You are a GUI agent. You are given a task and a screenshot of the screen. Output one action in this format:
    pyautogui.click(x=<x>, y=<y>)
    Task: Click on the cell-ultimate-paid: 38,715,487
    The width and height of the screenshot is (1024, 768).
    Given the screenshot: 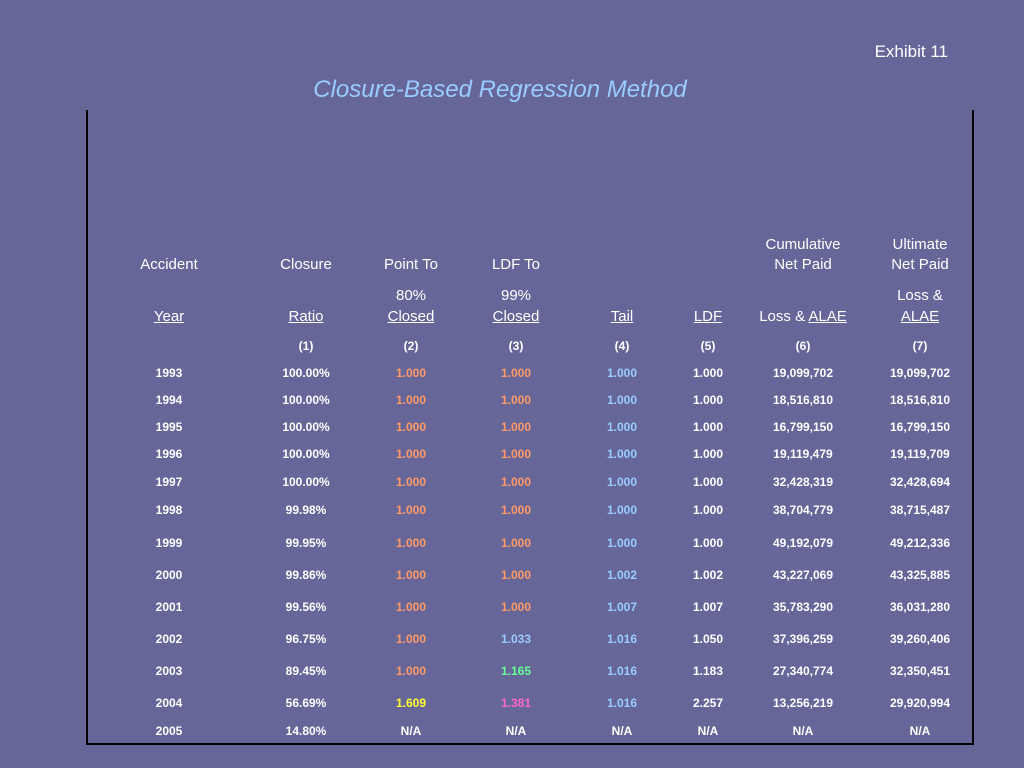 What is the action you would take?
    pyautogui.click(x=920, y=510)
    